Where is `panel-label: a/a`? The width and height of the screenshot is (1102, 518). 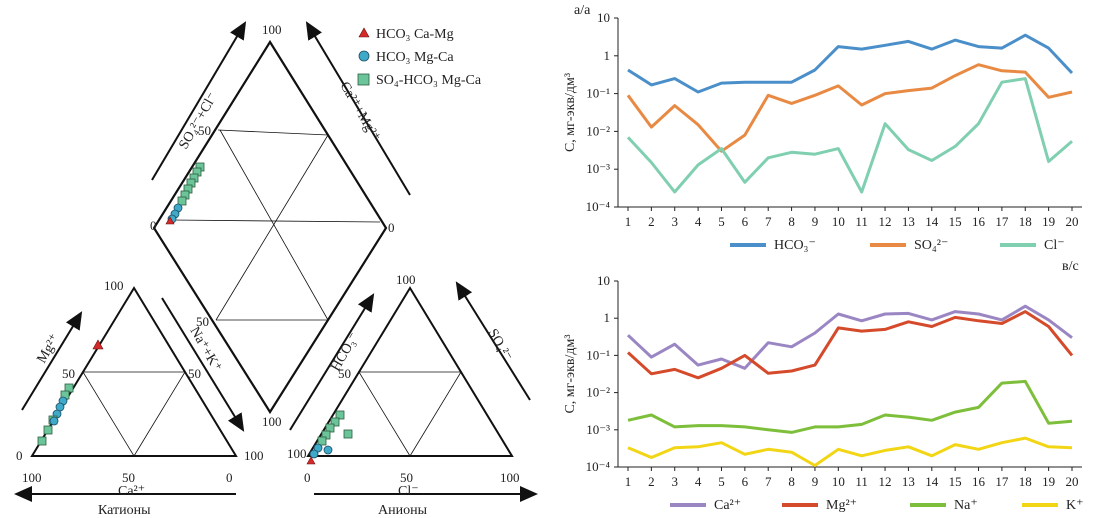
panel-label: a/a is located at coordinates (582, 10).